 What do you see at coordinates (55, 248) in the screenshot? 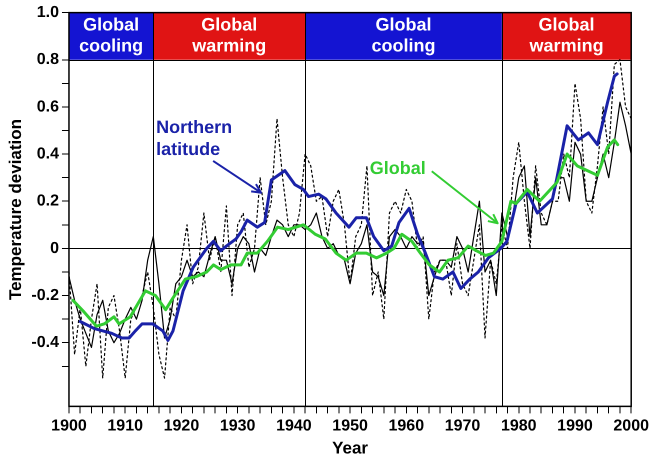
I see `y-tick-label: 0` at bounding box center [55, 248].